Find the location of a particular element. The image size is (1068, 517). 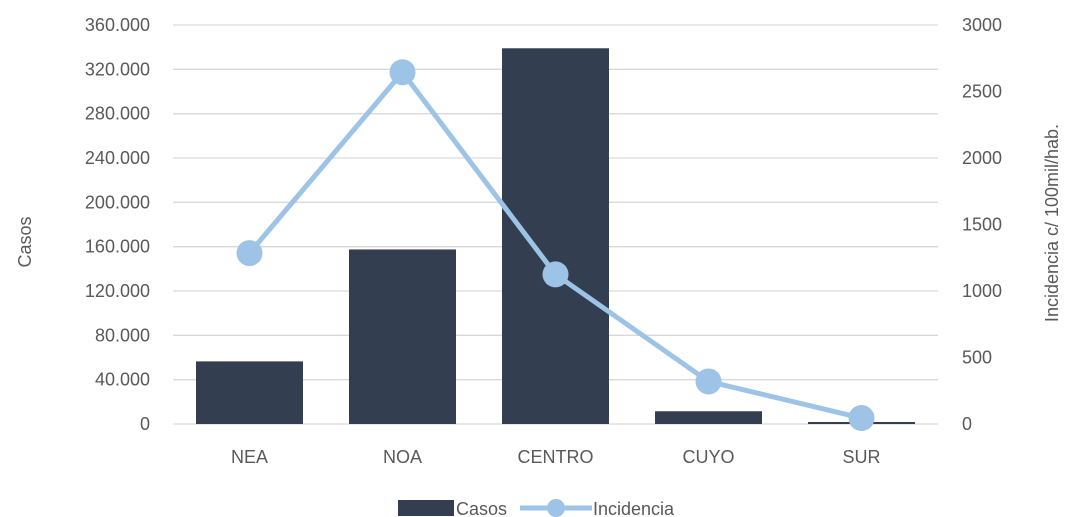

right-axis-ticks: 0 500 1000 1500 2000 2500 3000 is located at coordinates (982, 224).